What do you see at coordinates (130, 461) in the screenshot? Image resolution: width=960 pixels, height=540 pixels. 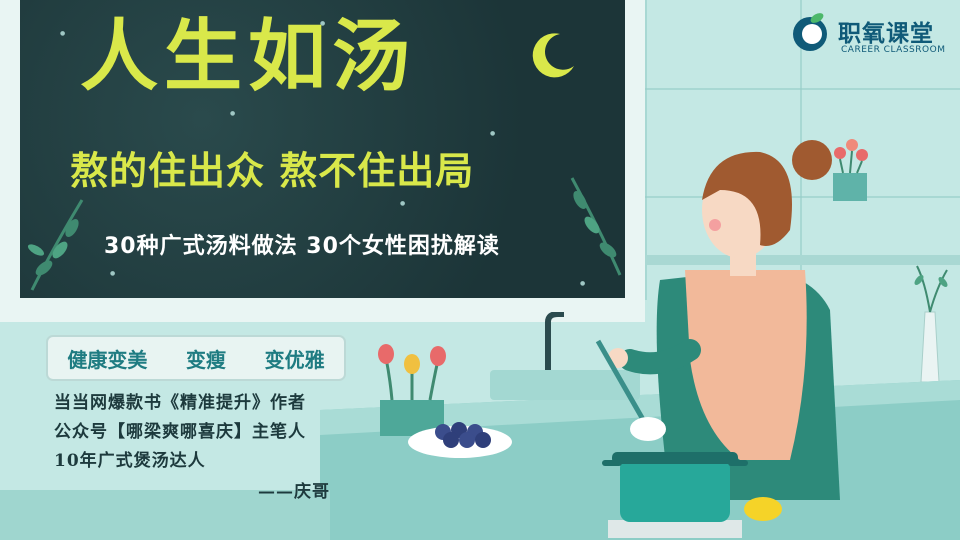 I see `author-line: 10年广式煲汤达人` at bounding box center [130, 461].